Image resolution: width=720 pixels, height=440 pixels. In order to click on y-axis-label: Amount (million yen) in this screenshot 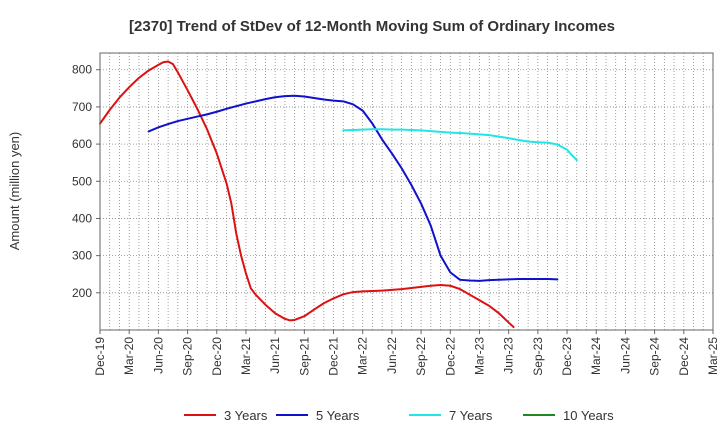, I will do `click(14, 191)`.